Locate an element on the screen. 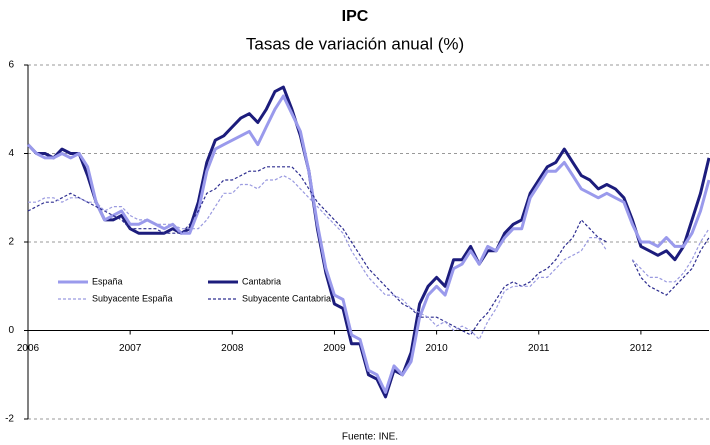 The width and height of the screenshot is (710, 445). x-tick-label: 2006 is located at coordinates (28, 348).